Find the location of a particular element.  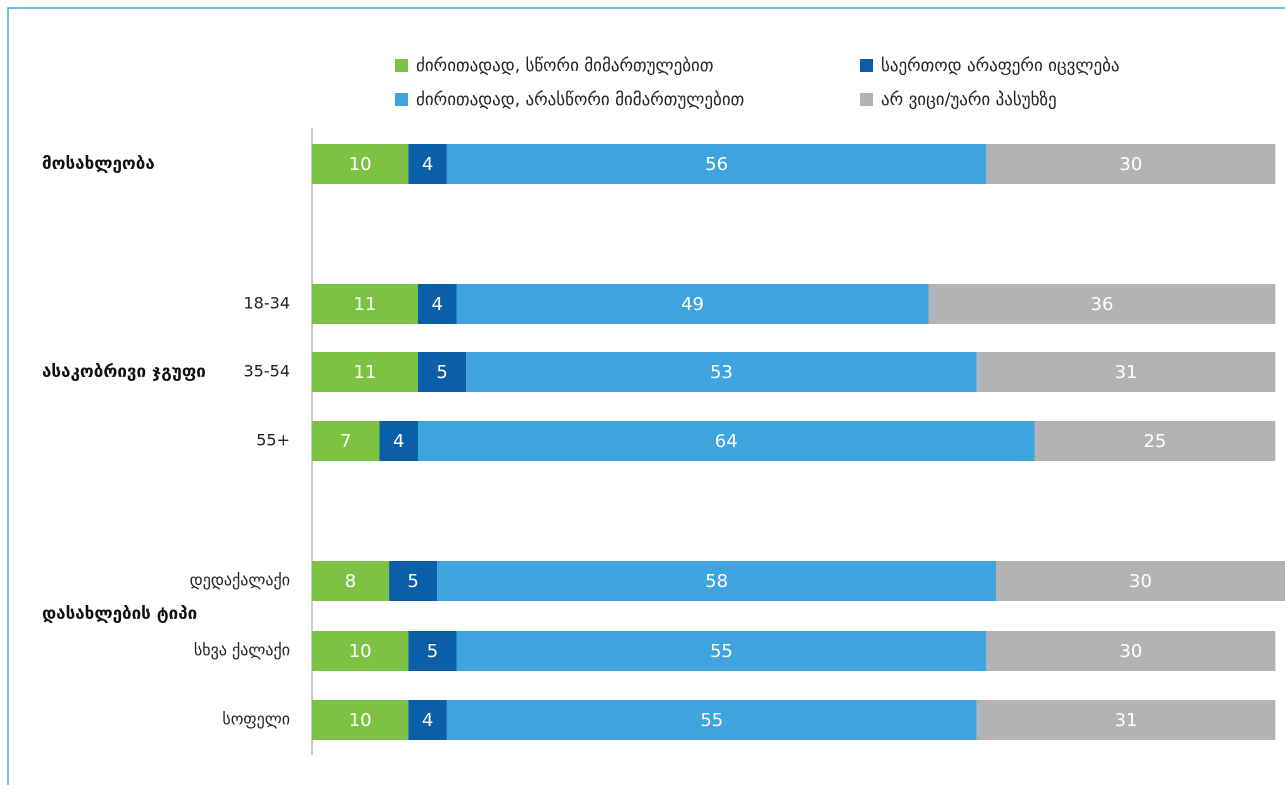

value-label: 64 is located at coordinates (726, 441).